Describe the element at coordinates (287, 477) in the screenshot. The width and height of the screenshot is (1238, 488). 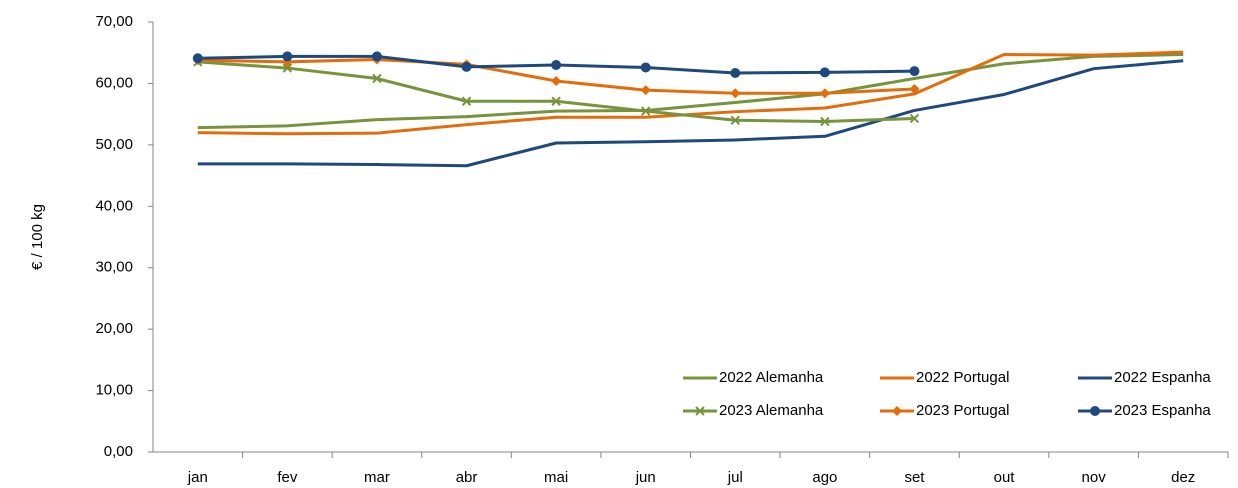
I see `x-tick-label: fev` at that location.